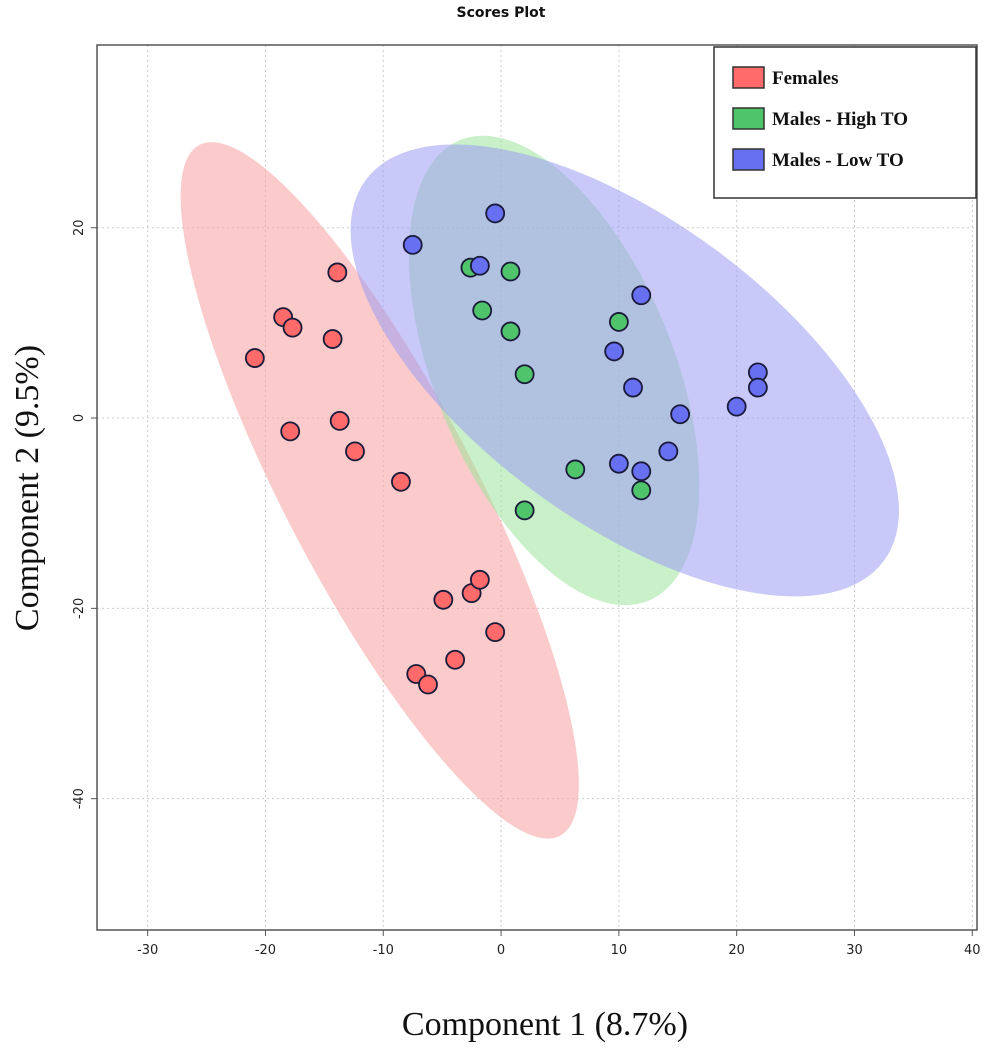 This screenshot has height=1050, width=989. Describe the element at coordinates (854, 950) in the screenshot. I see `x-tick-label: 30` at that location.